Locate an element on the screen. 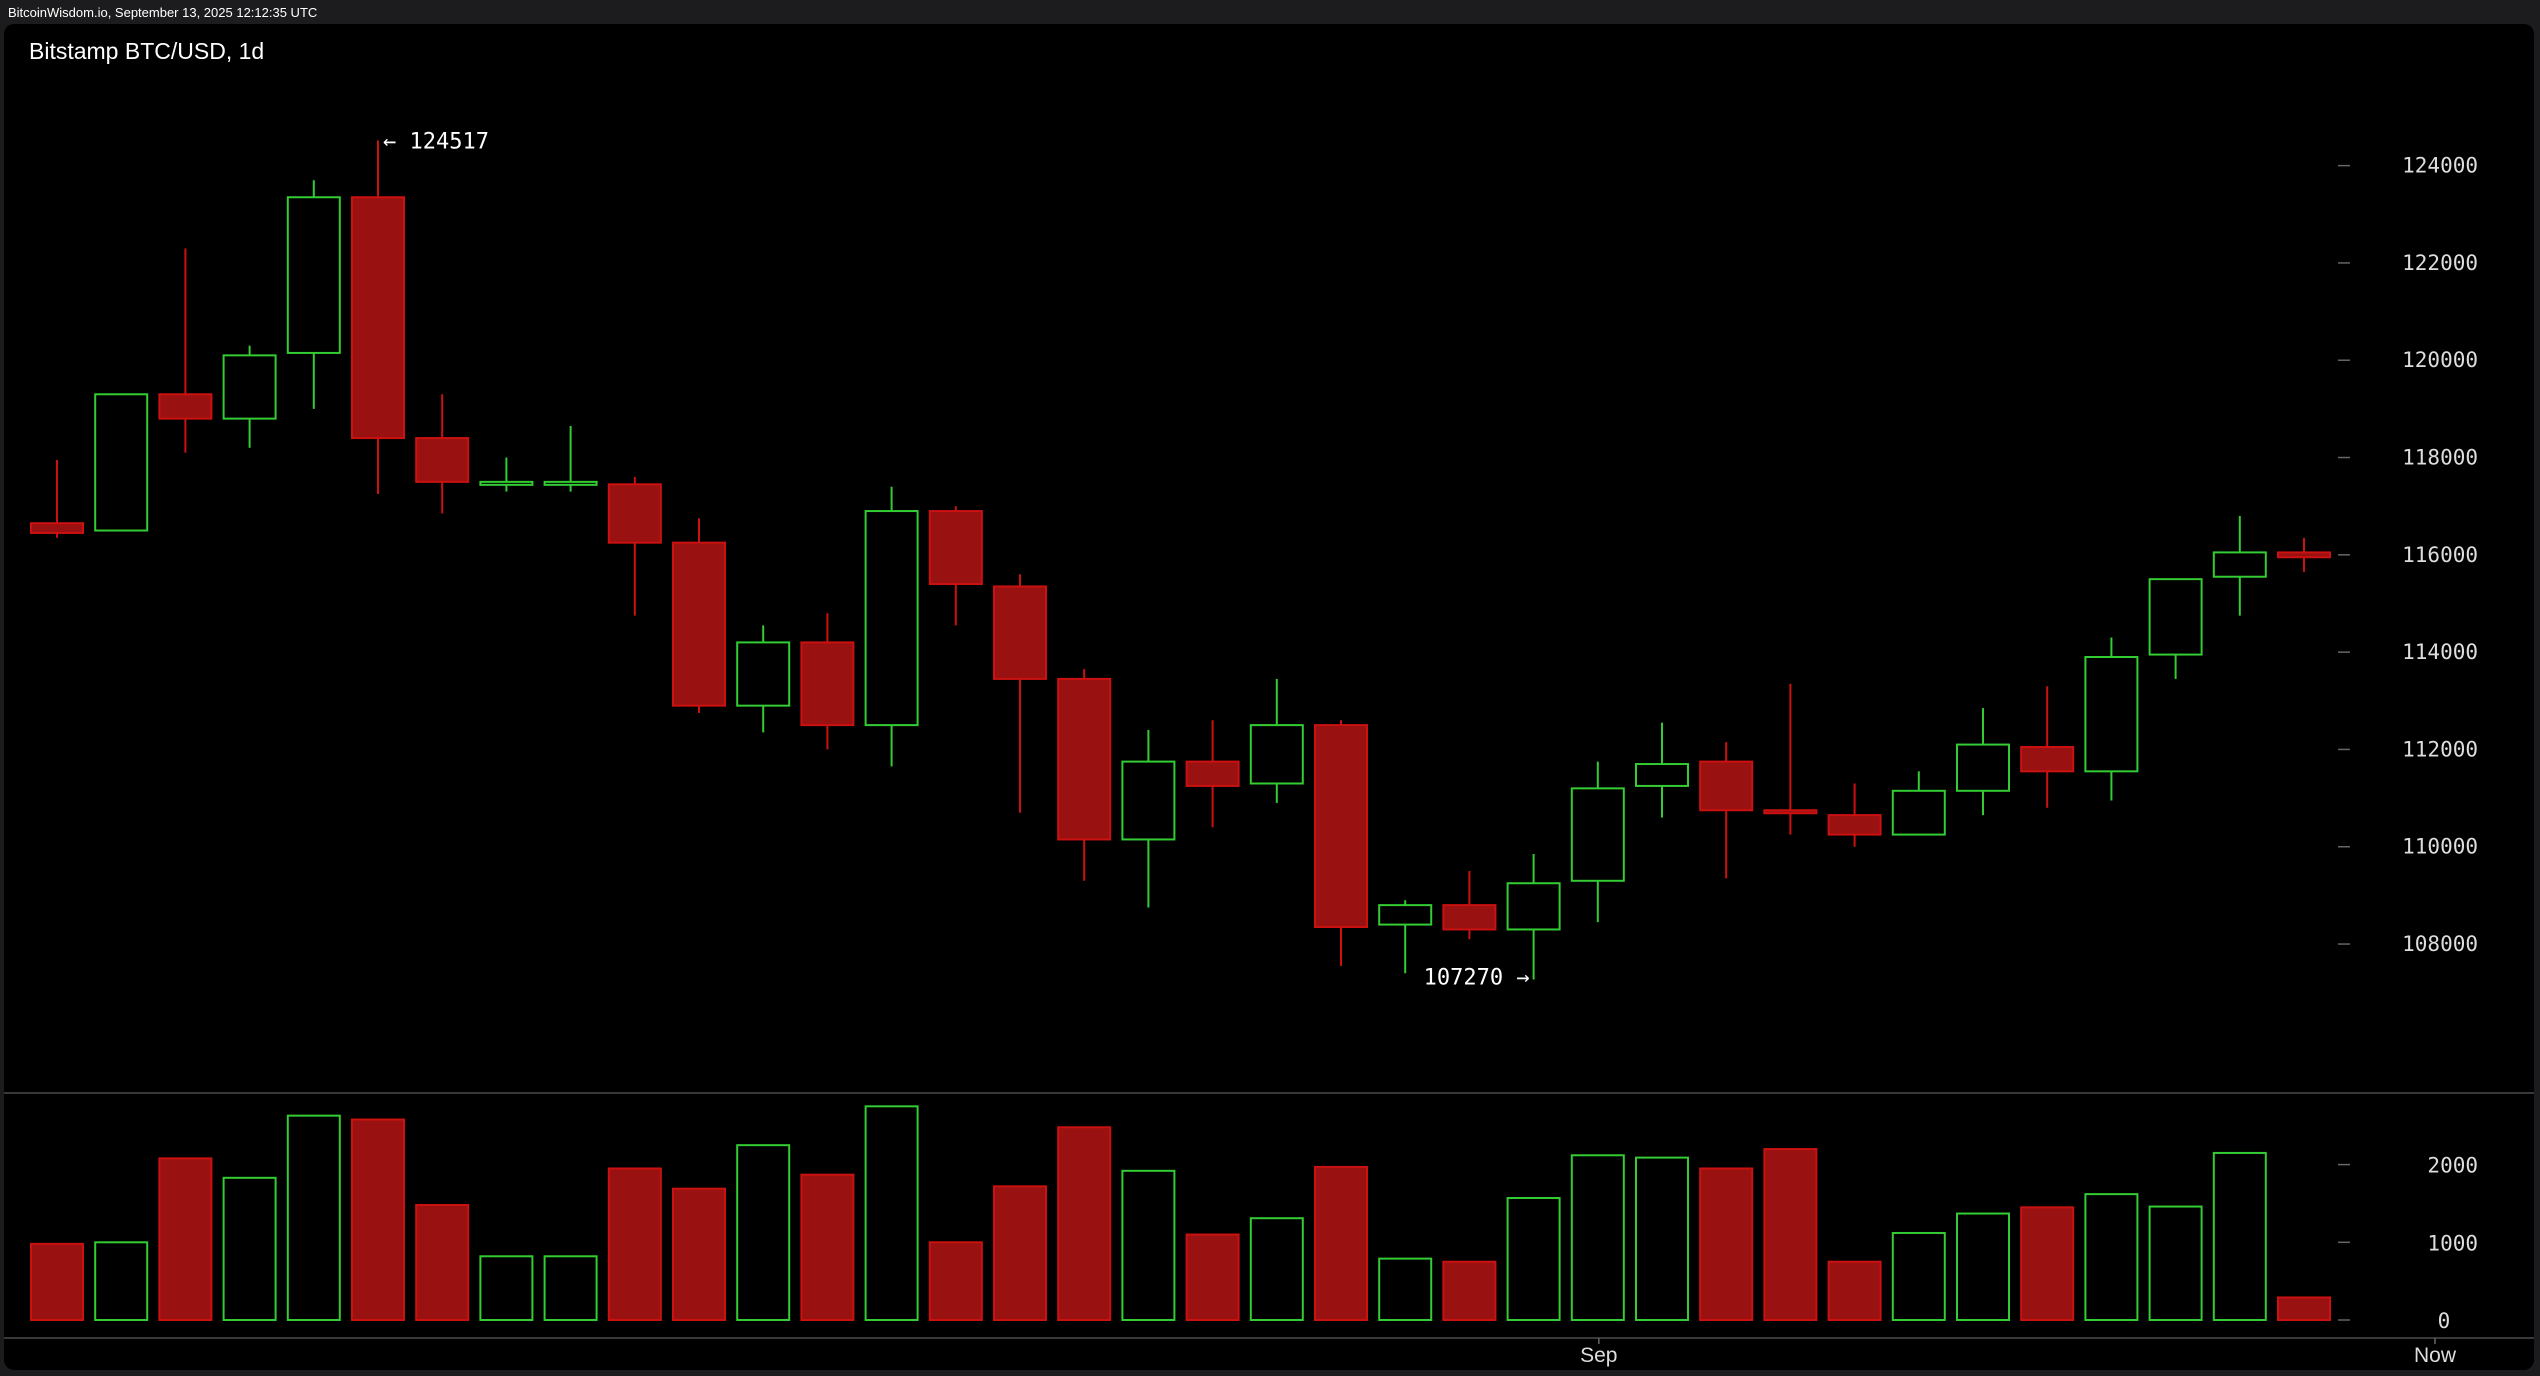 The height and width of the screenshot is (1376, 2540). price-tick-label: 116000 is located at coordinates (2440, 555).